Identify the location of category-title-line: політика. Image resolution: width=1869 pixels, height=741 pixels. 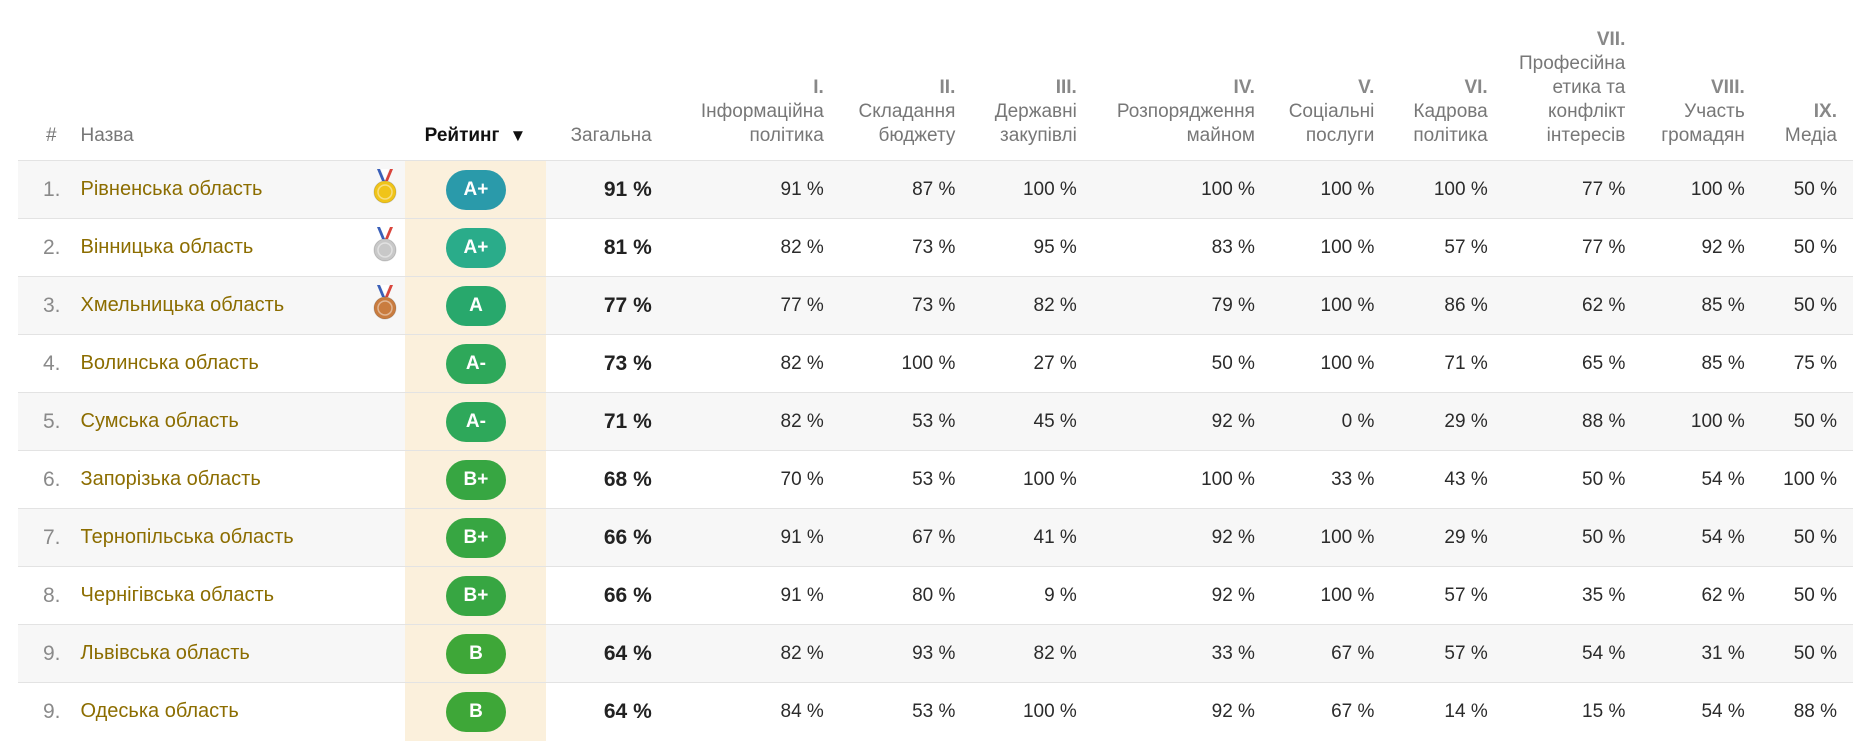
(1450, 135).